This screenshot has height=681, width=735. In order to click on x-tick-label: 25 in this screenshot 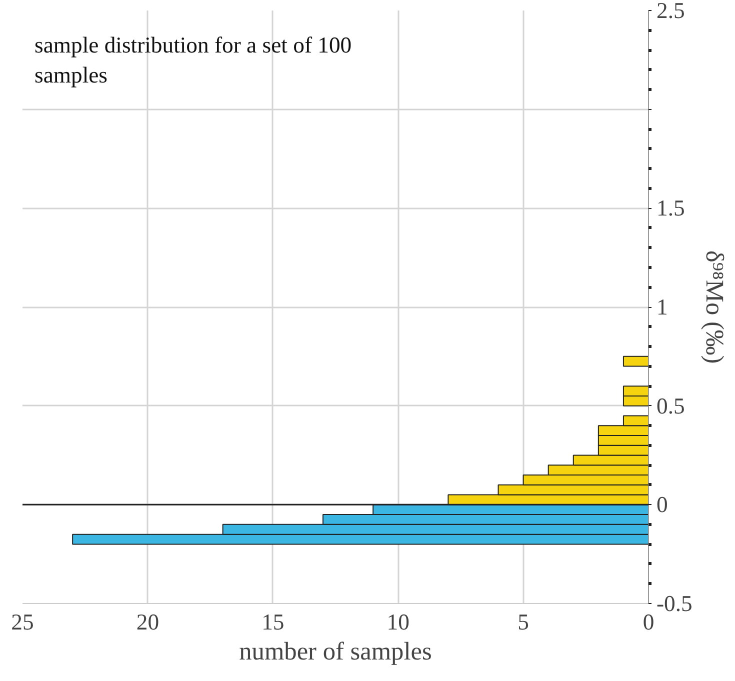, I will do `click(22, 622)`.